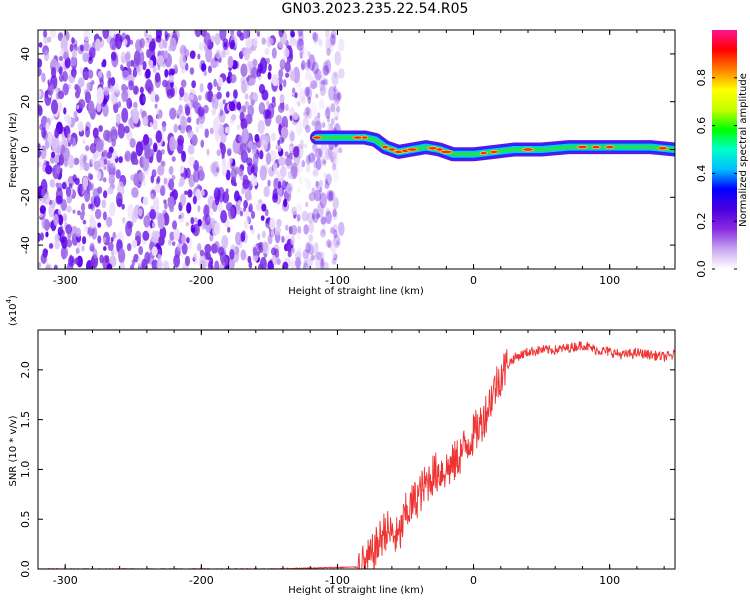  I want to click on snr-multiplier-label: (x104), so click(12, 310).